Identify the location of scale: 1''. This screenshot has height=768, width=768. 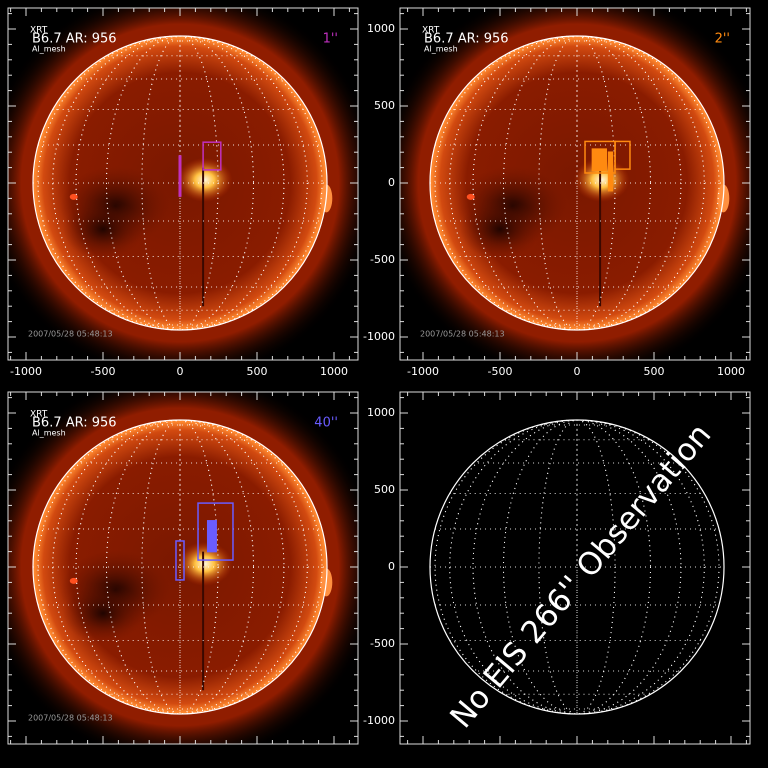
(330, 39).